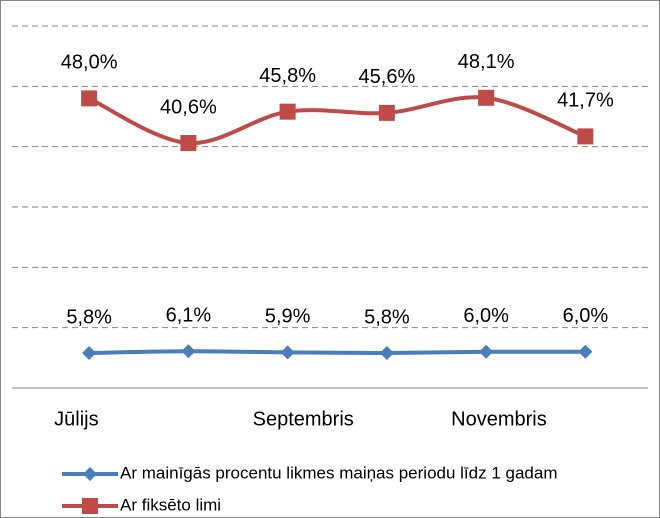 The height and width of the screenshot is (518, 660). What do you see at coordinates (585, 101) in the screenshot?
I see `data-label: 41,7%` at bounding box center [585, 101].